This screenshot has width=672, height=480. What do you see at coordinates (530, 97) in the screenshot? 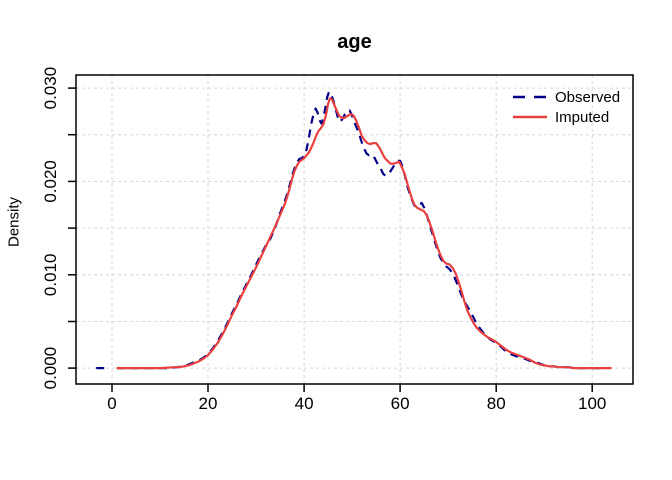
I see `legend-line-observed-icon` at bounding box center [530, 97].